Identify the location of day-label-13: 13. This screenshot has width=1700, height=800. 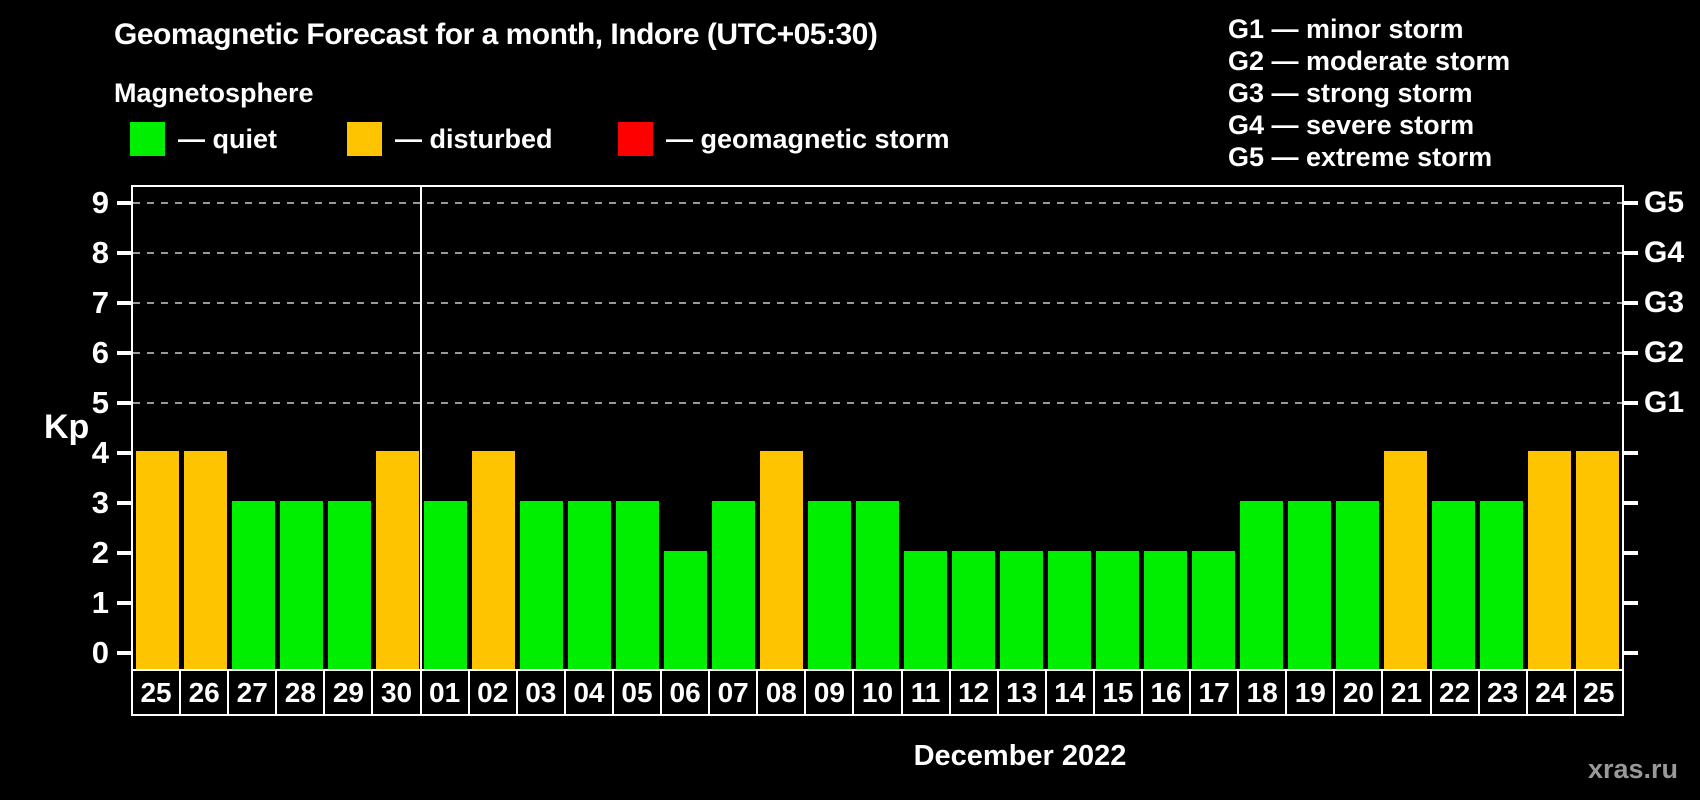
(1021, 692).